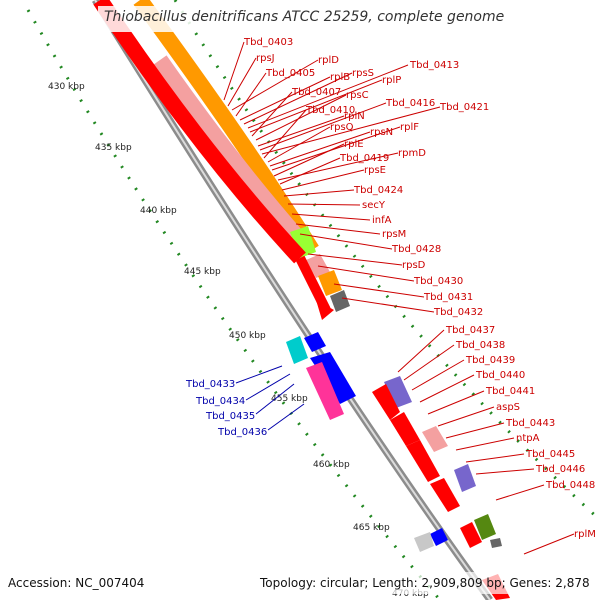 This screenshot has height=600, width=600. Describe the element at coordinates (410, 103) in the screenshot. I see `gene-label: Tbd_0416` at that location.